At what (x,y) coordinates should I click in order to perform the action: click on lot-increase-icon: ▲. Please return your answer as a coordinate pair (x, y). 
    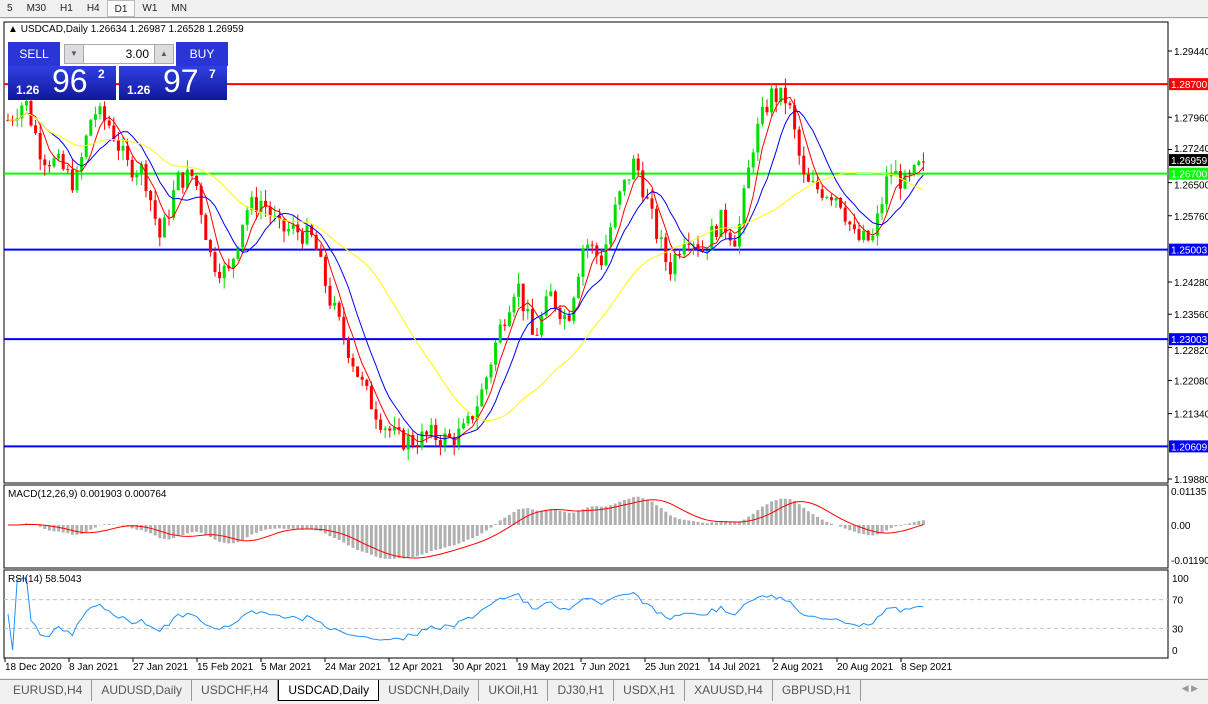
    Looking at the image, I should click on (164, 54).